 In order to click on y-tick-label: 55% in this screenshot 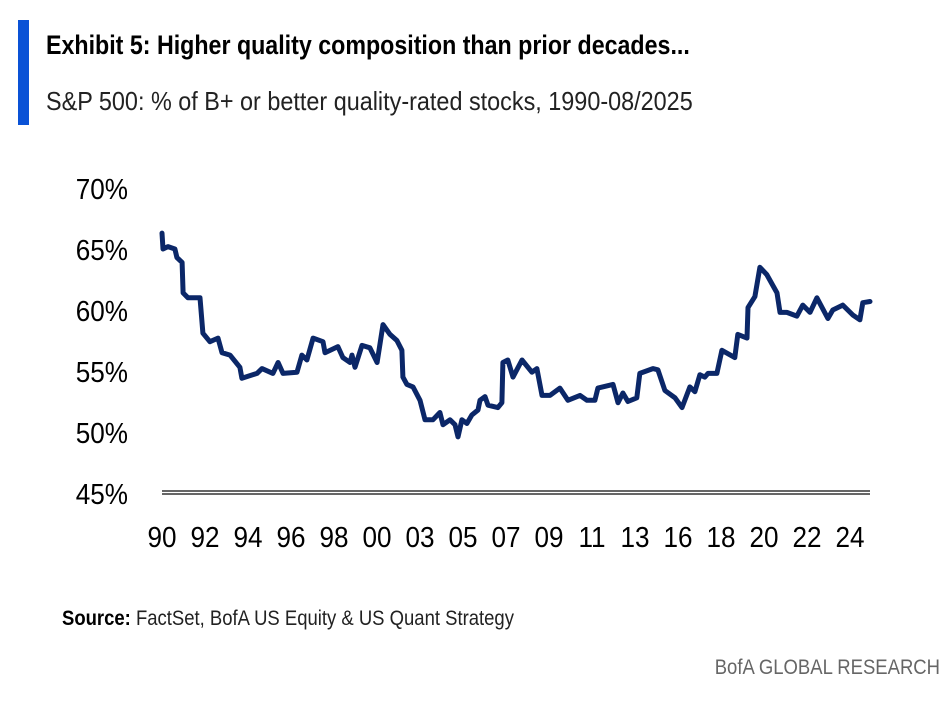, I will do `click(102, 372)`.